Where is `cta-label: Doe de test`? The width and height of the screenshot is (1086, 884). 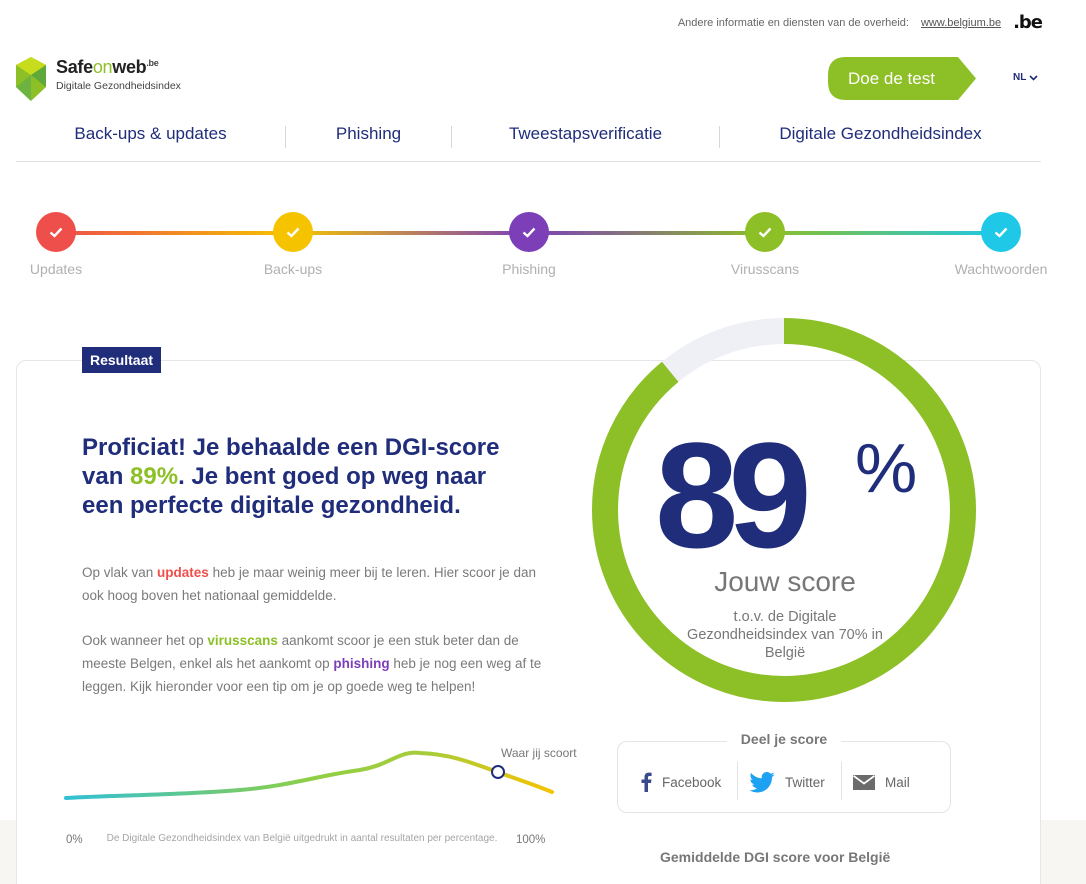
cta-label: Doe de test is located at coordinates (891, 79).